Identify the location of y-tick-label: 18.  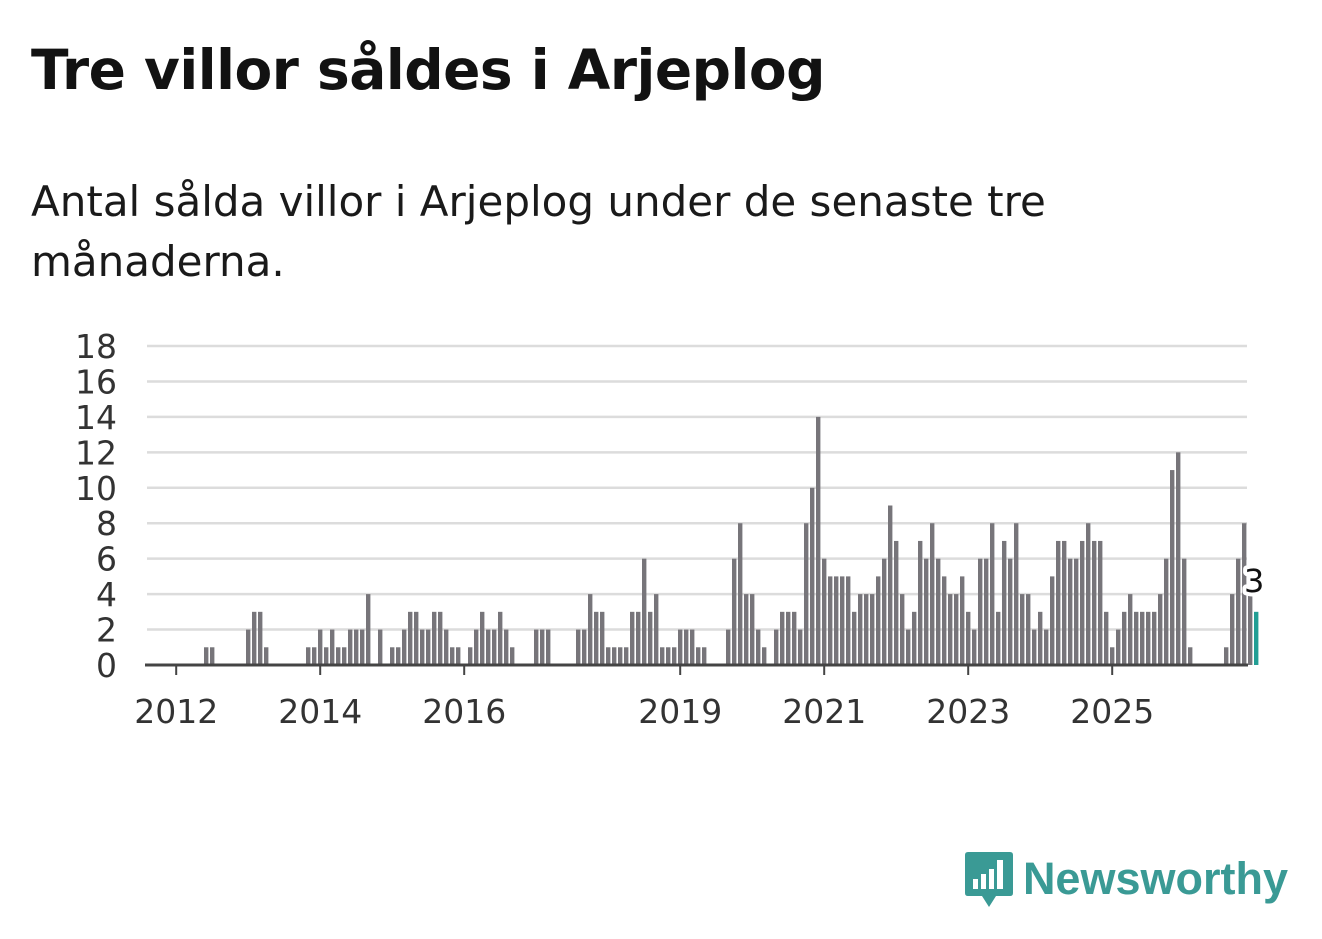
(96, 346).